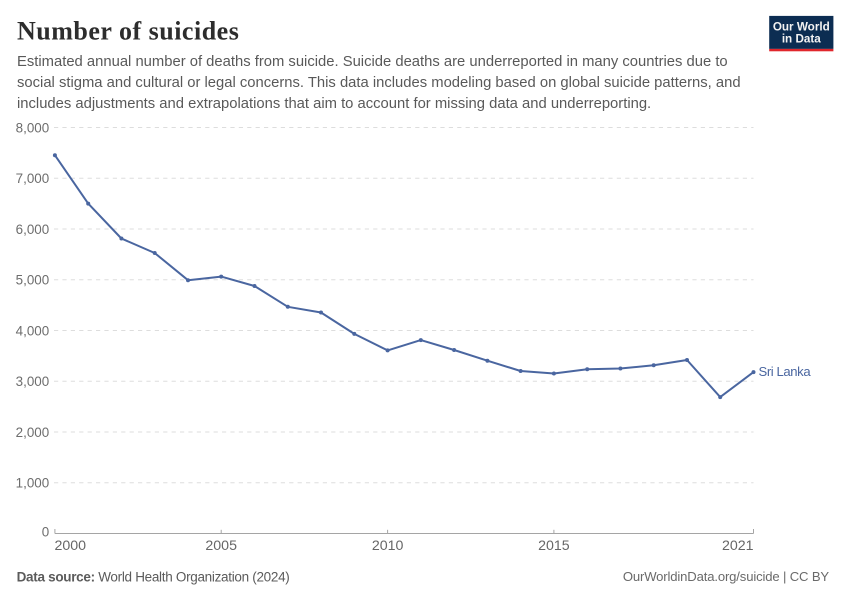 This screenshot has height=600, width=850. I want to click on svg-text: 1,000, so click(33, 483).